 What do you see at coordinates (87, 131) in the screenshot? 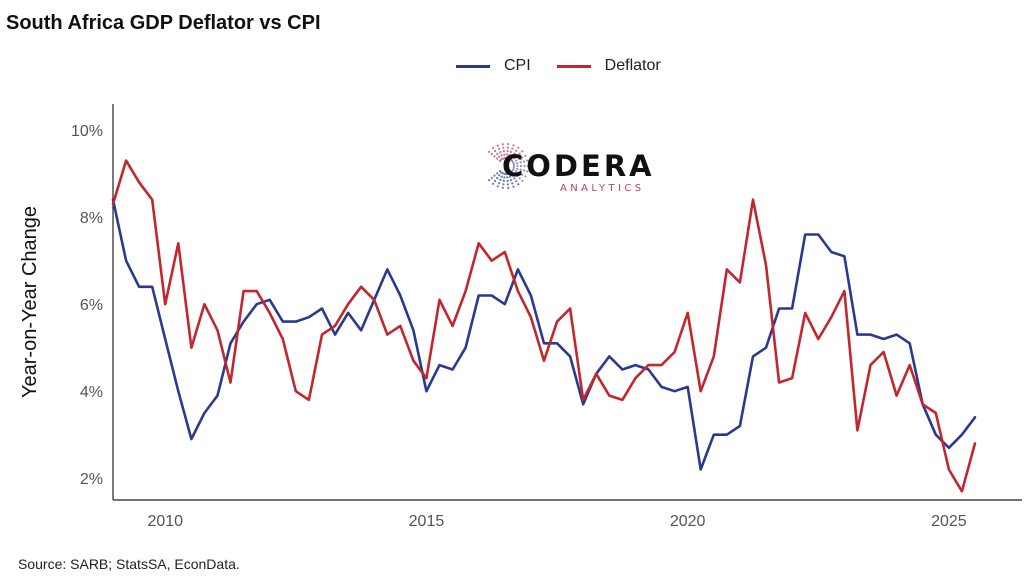
I see `y-tick-label: 10%` at bounding box center [87, 131].